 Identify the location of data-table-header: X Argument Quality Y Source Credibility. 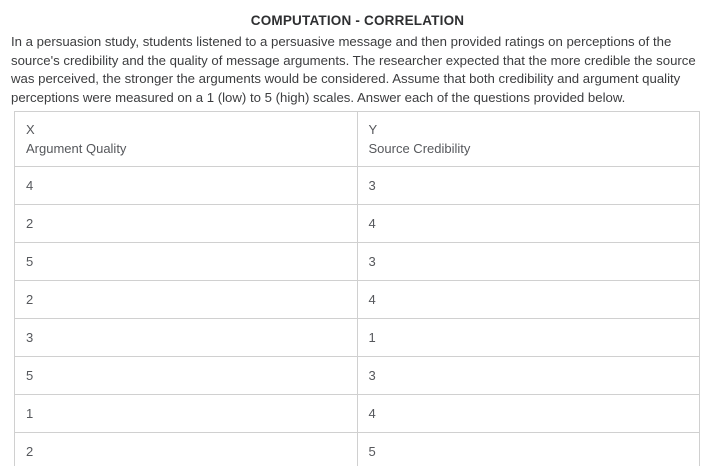
(357, 138).